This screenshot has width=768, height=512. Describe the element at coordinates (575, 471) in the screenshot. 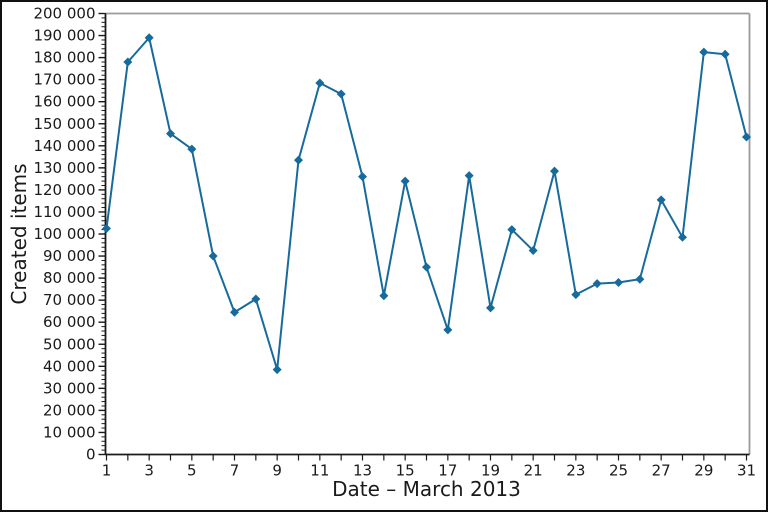

I see `x-tick-label: 23` at that location.